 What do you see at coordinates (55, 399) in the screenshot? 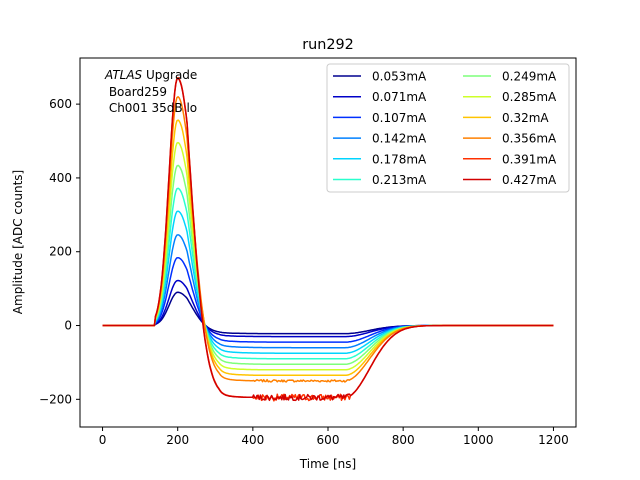
I see `y-tick-label: −200` at bounding box center [55, 399].